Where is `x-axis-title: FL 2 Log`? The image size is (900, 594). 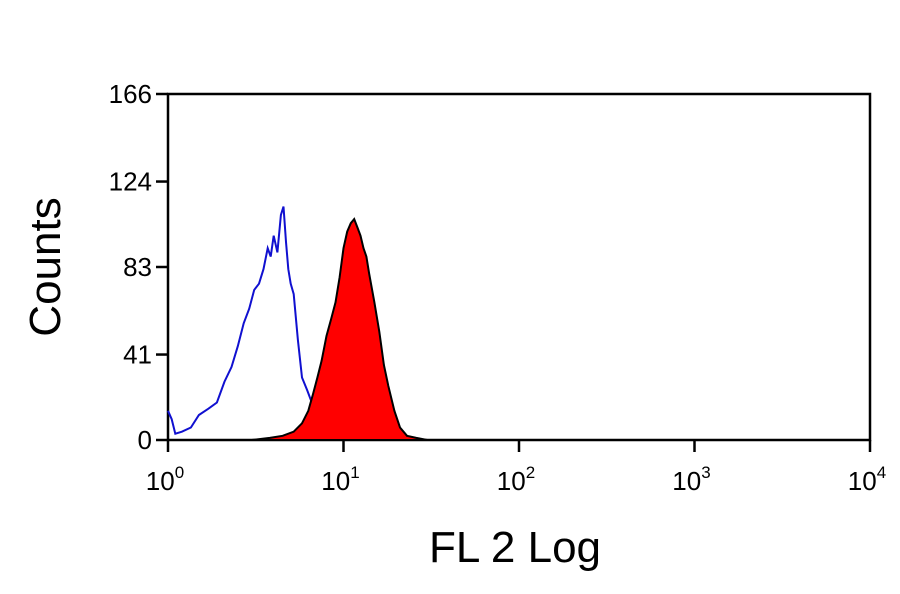
x-axis-title: FL 2 Log is located at coordinates (515, 547).